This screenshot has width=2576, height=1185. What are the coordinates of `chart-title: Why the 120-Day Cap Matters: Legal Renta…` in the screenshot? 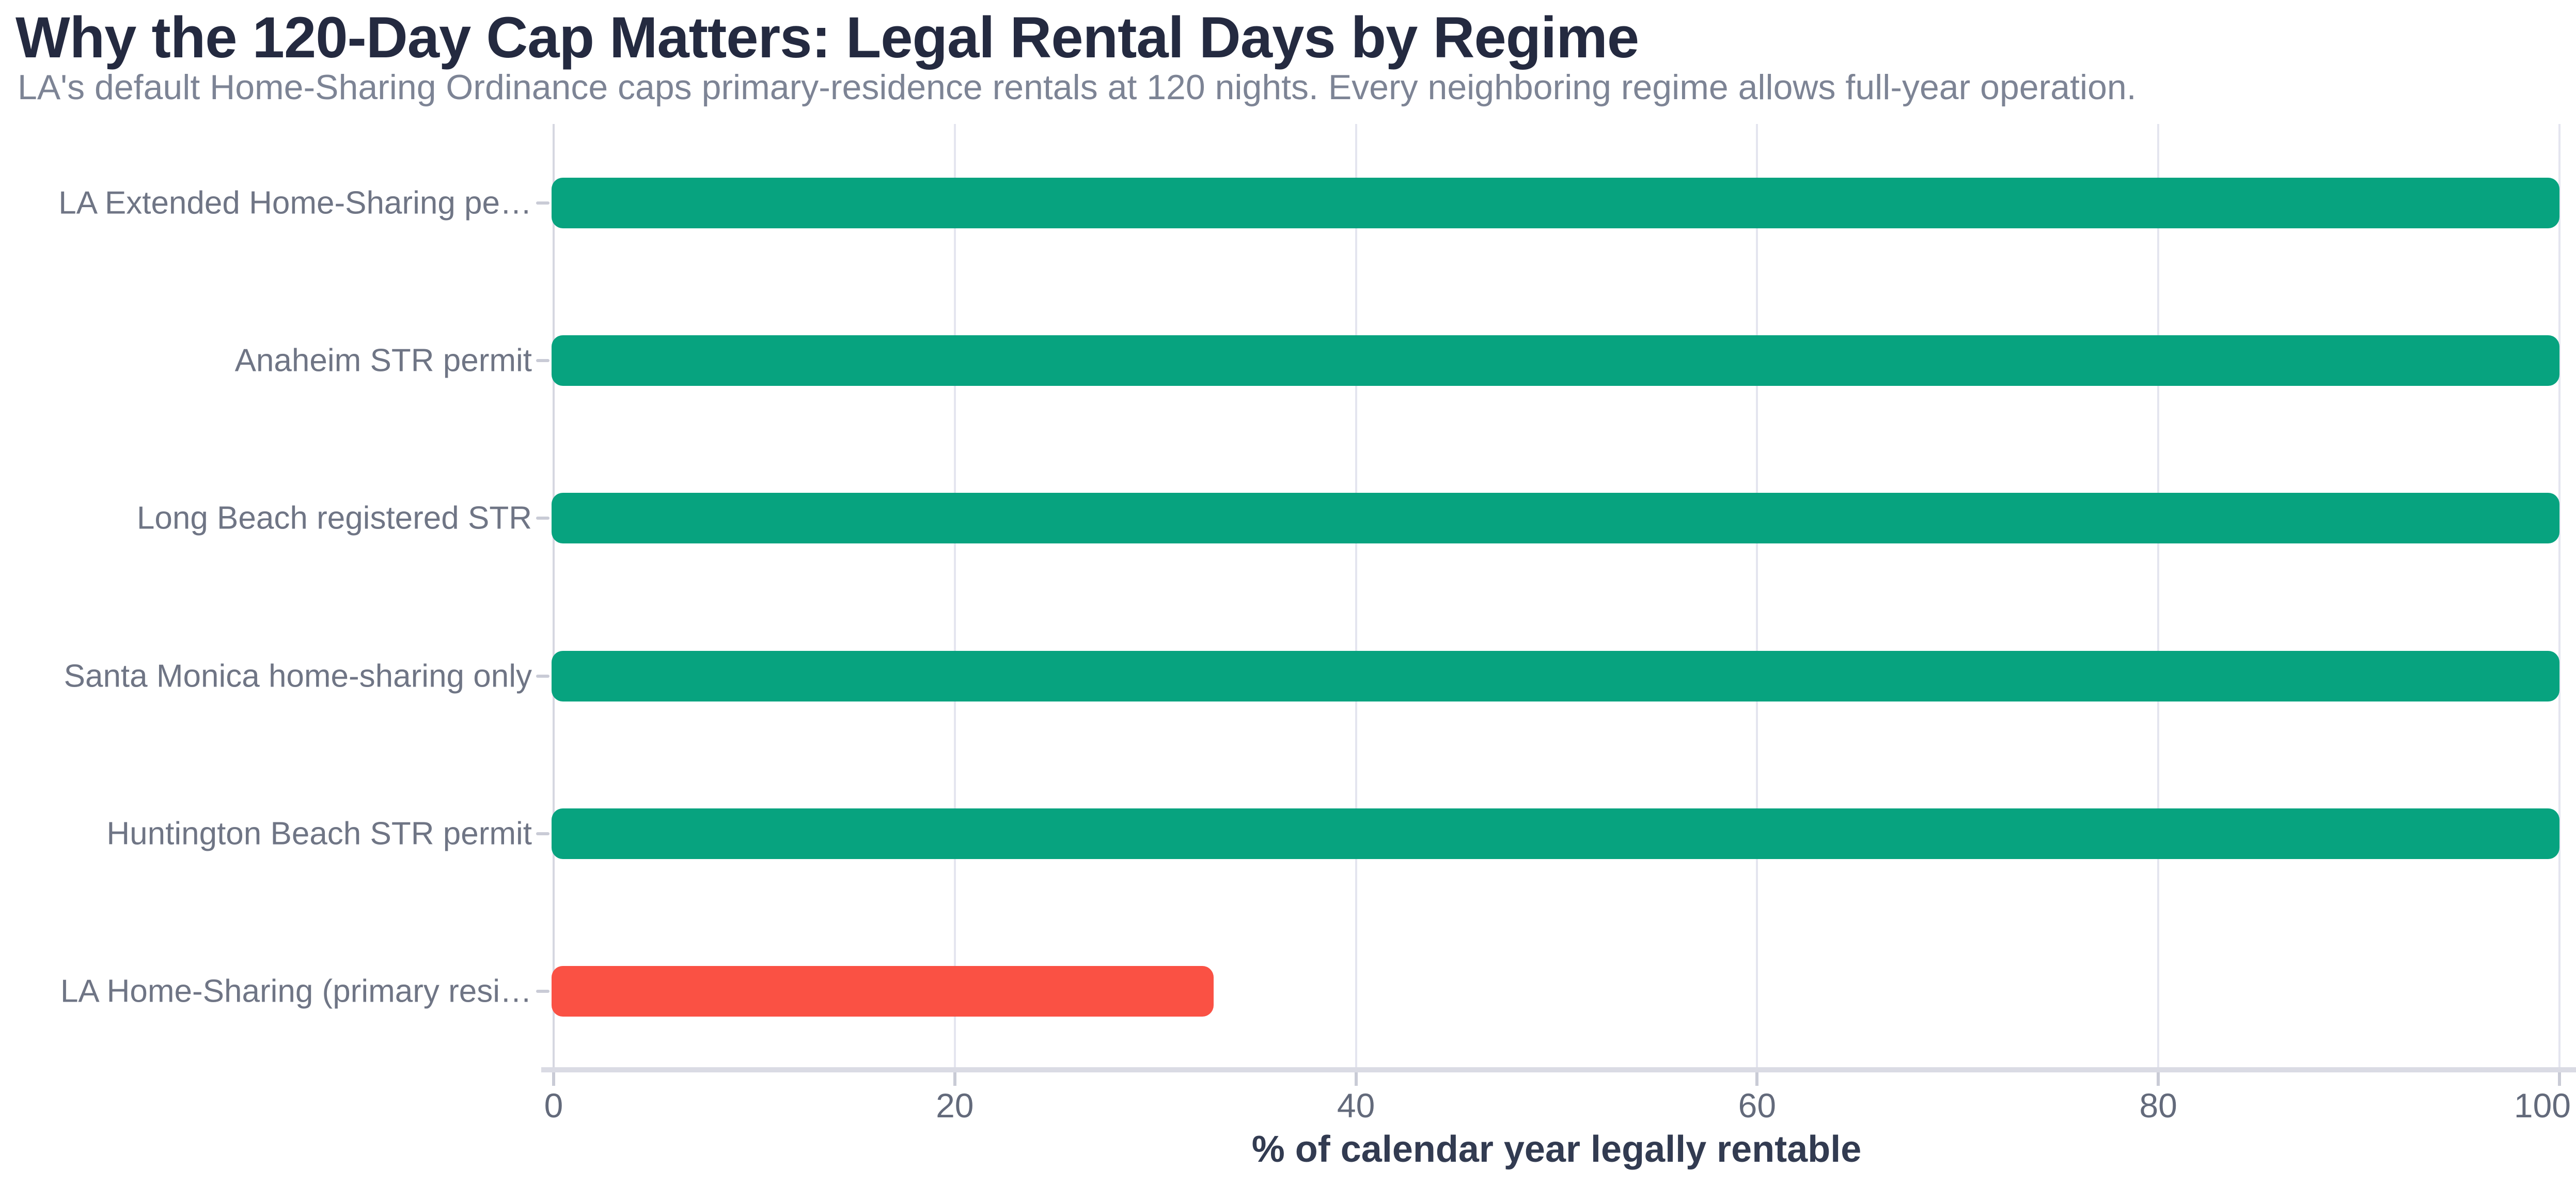 It's located at (827, 37).